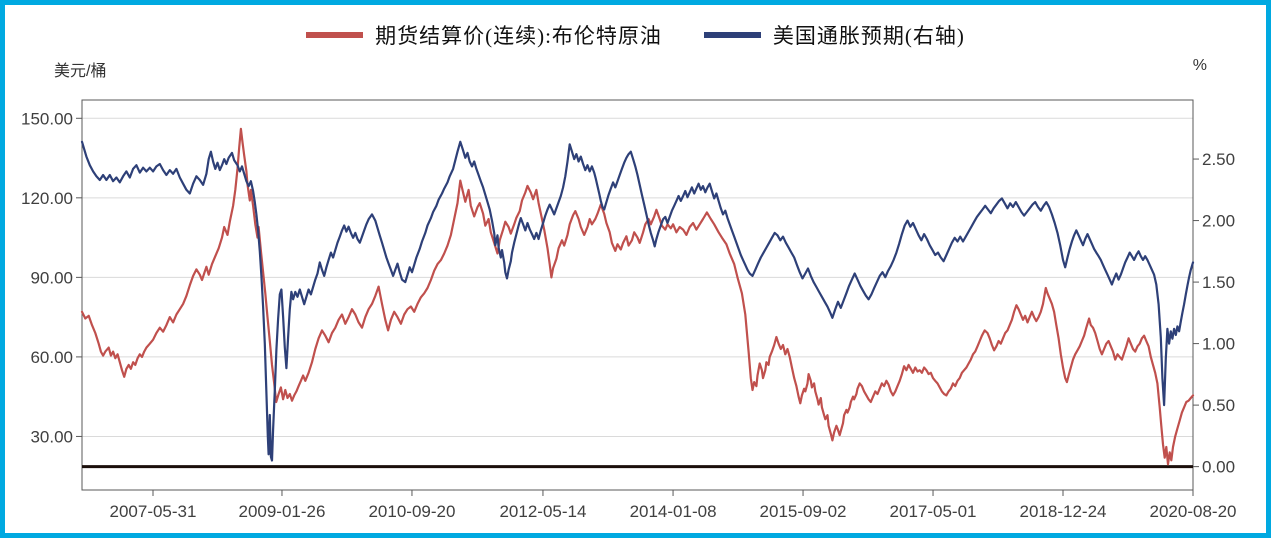 Image resolution: width=1271 pixels, height=538 pixels. I want to click on legend-item-inflation: 美国通胀预期(右轴), so click(834, 35).